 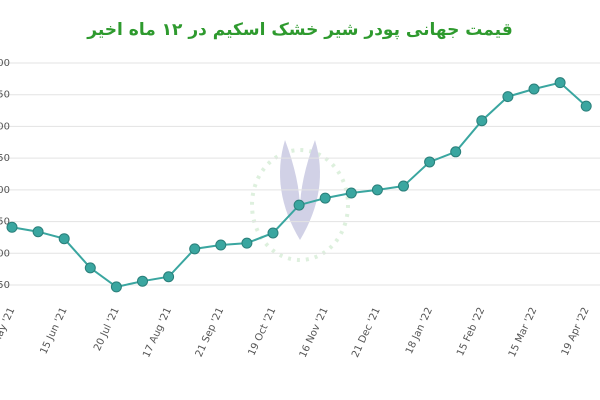 I want to click on x-tick-label: 15 Mar '22, so click(x=523, y=332).